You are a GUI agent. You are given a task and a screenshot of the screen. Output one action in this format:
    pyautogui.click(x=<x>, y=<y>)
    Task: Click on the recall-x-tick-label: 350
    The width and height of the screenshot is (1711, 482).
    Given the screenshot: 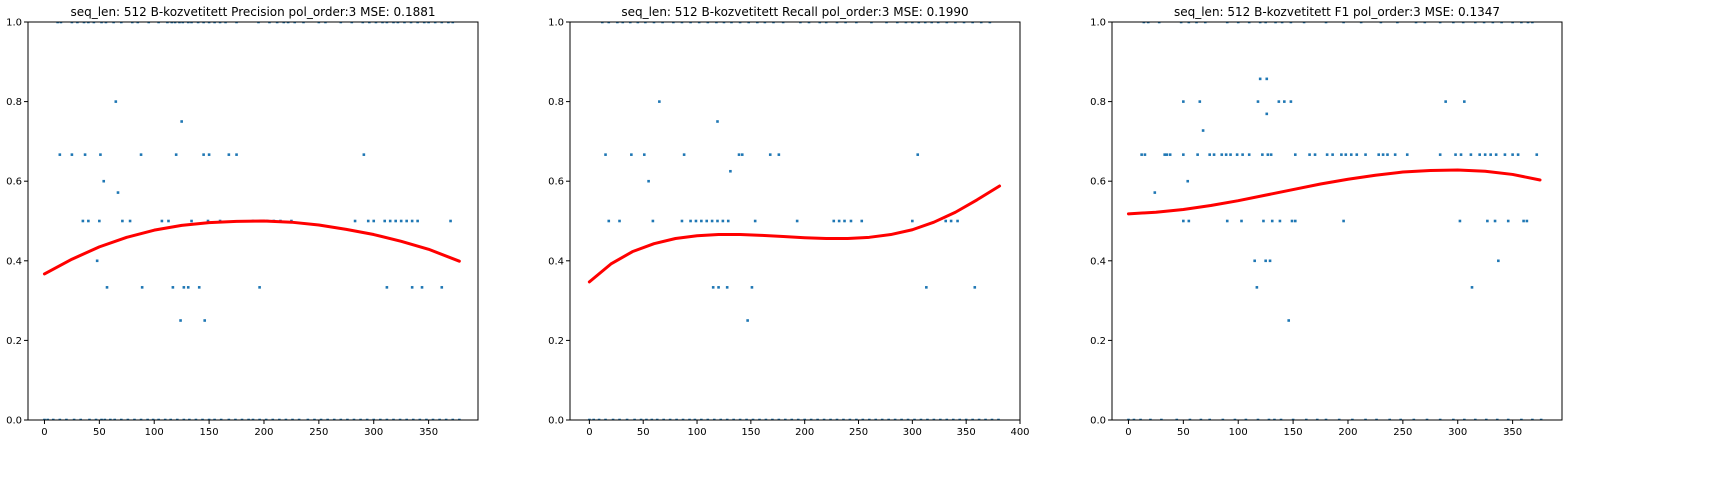 What is the action you would take?
    pyautogui.click(x=966, y=432)
    